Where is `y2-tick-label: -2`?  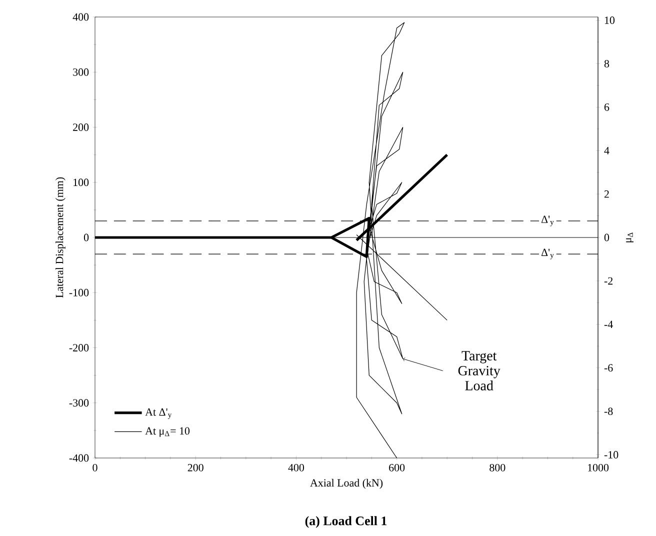
y2-tick-label: -2 is located at coordinates (608, 281).